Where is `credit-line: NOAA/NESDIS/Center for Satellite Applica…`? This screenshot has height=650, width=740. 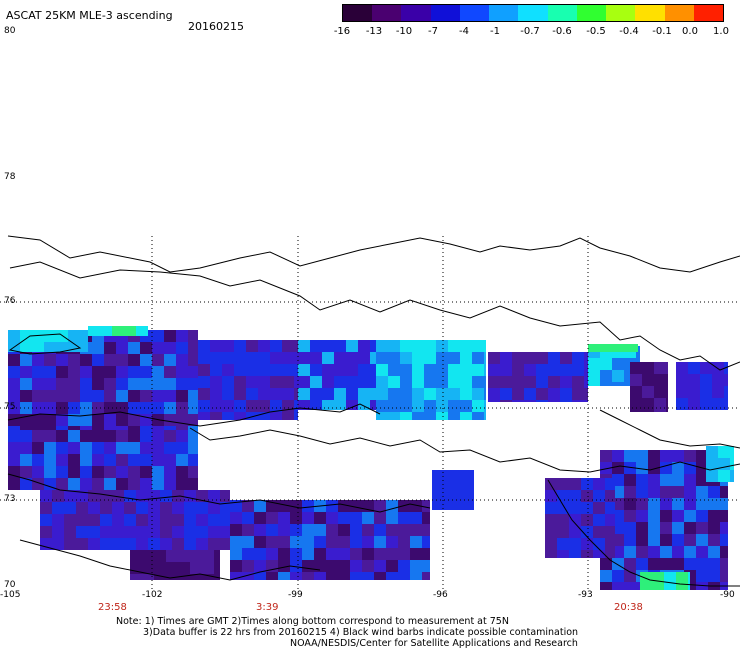
credit-line: NOAA/NESDIS/Center for Satellite Applica… is located at coordinates (434, 643).